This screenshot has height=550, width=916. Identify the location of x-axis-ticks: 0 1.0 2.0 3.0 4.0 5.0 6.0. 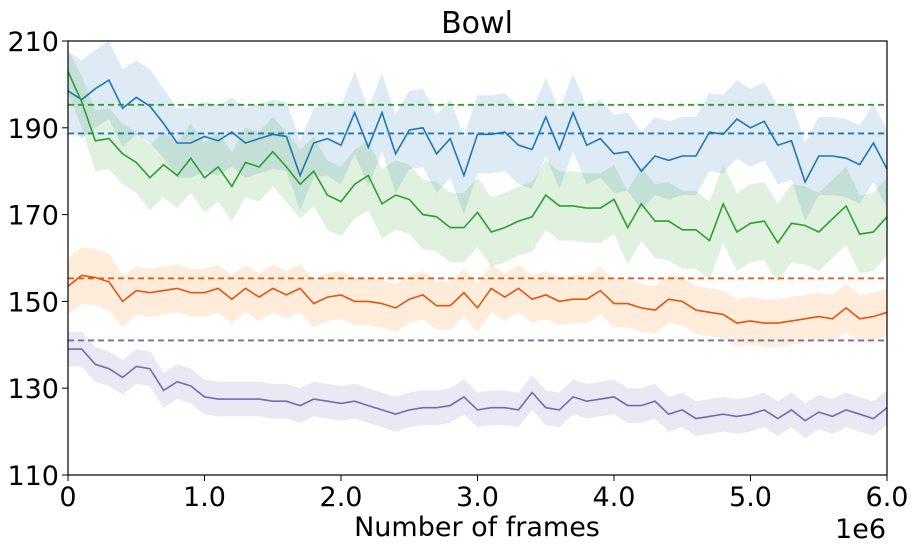
(483, 494).